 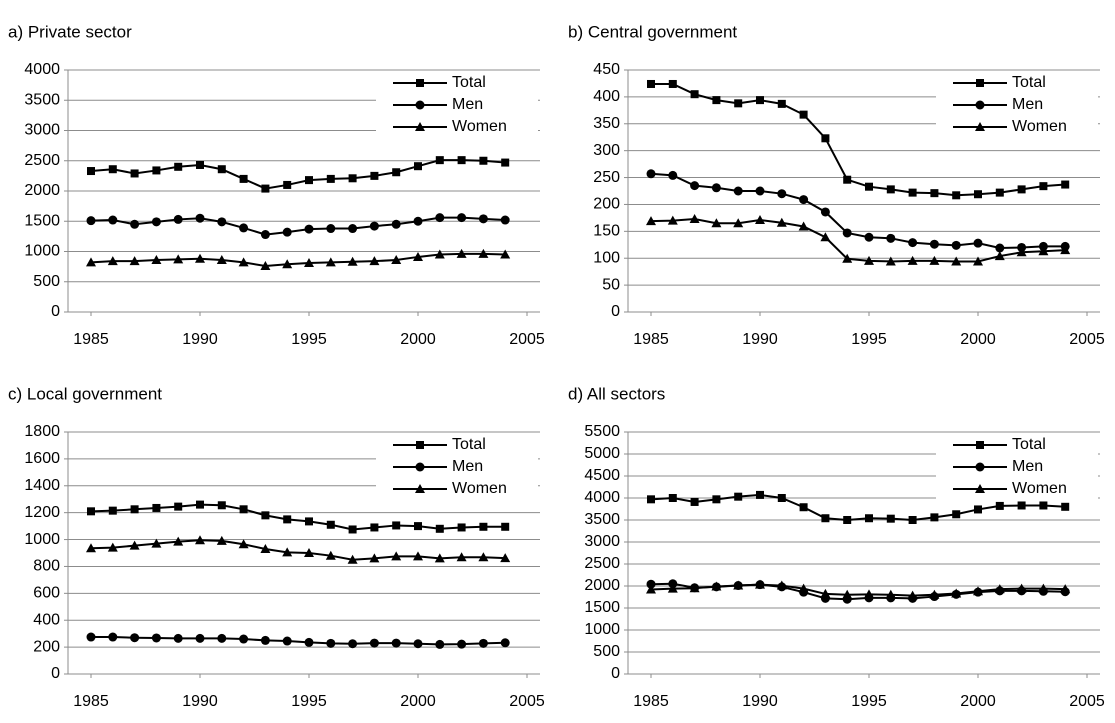 I want to click on y-tick-label: 4500, so click(x=602, y=475).